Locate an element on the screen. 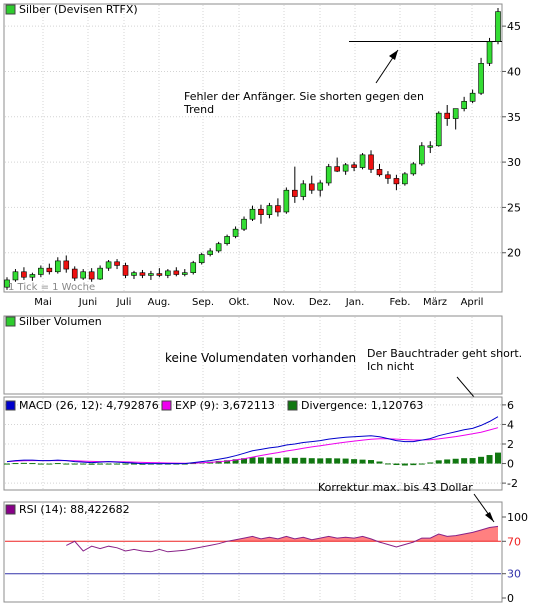 This screenshot has height=610, width=545. macd-signal-line is located at coordinates (252, 445).